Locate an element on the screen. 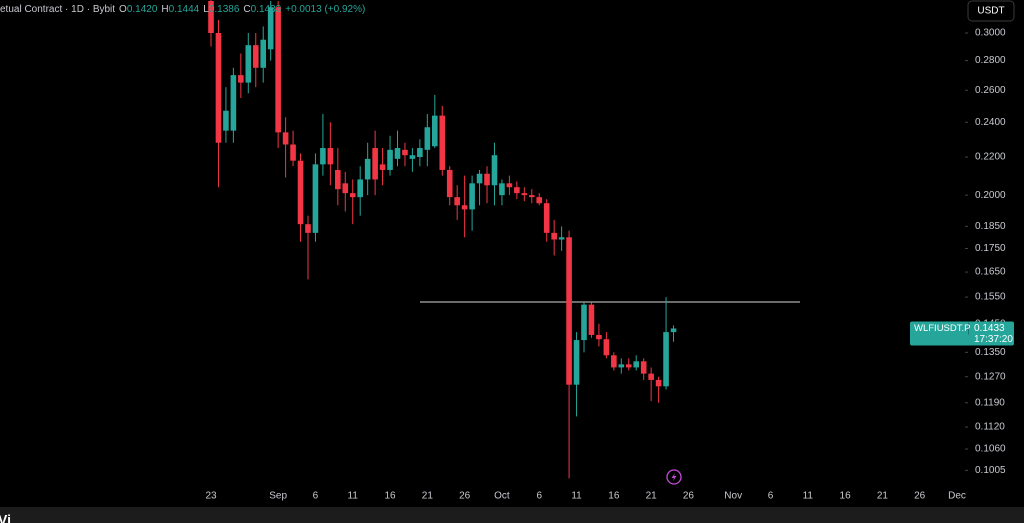  currency-label: USDT is located at coordinates (990, 11).